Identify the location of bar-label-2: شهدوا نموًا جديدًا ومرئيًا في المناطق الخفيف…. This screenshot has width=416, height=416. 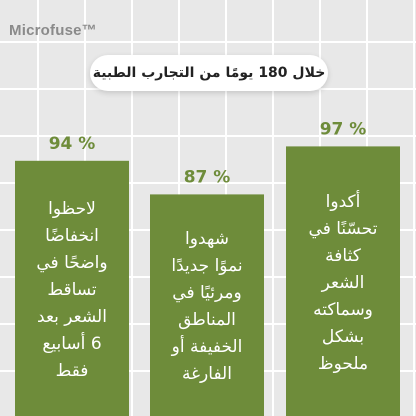
(207, 307).